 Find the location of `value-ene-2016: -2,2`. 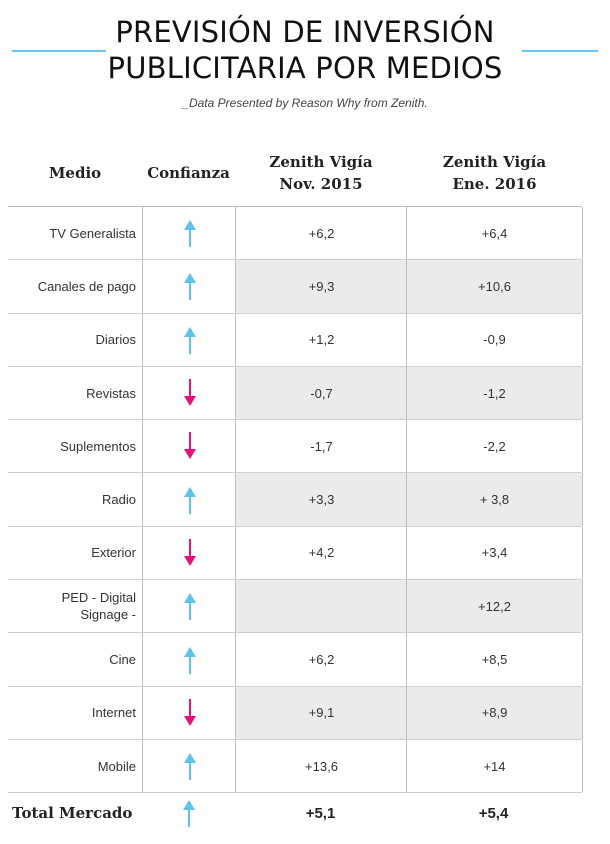

value-ene-2016: -2,2 is located at coordinates (494, 446).